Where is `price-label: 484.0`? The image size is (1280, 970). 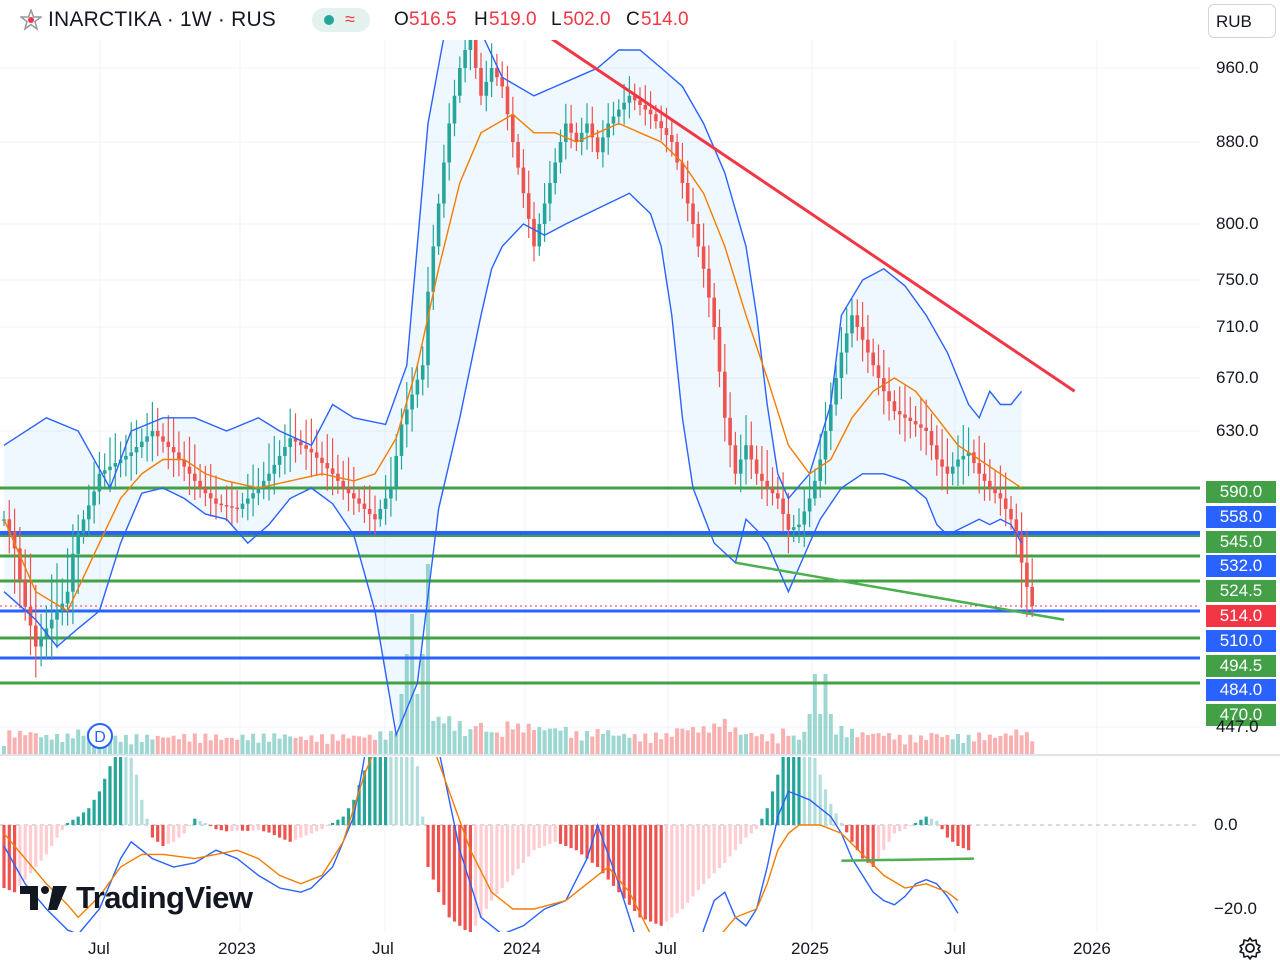 price-label: 484.0 is located at coordinates (1241, 690).